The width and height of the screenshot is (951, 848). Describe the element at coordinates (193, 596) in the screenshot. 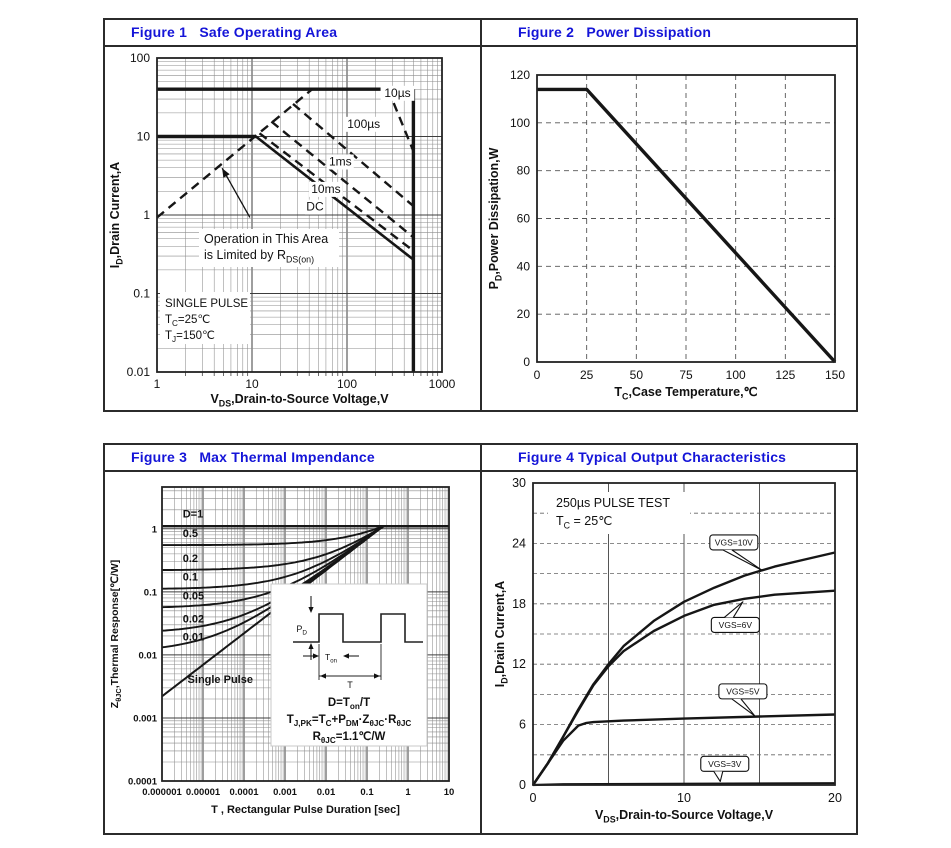

I see `svg-text: 0.05` at that location.